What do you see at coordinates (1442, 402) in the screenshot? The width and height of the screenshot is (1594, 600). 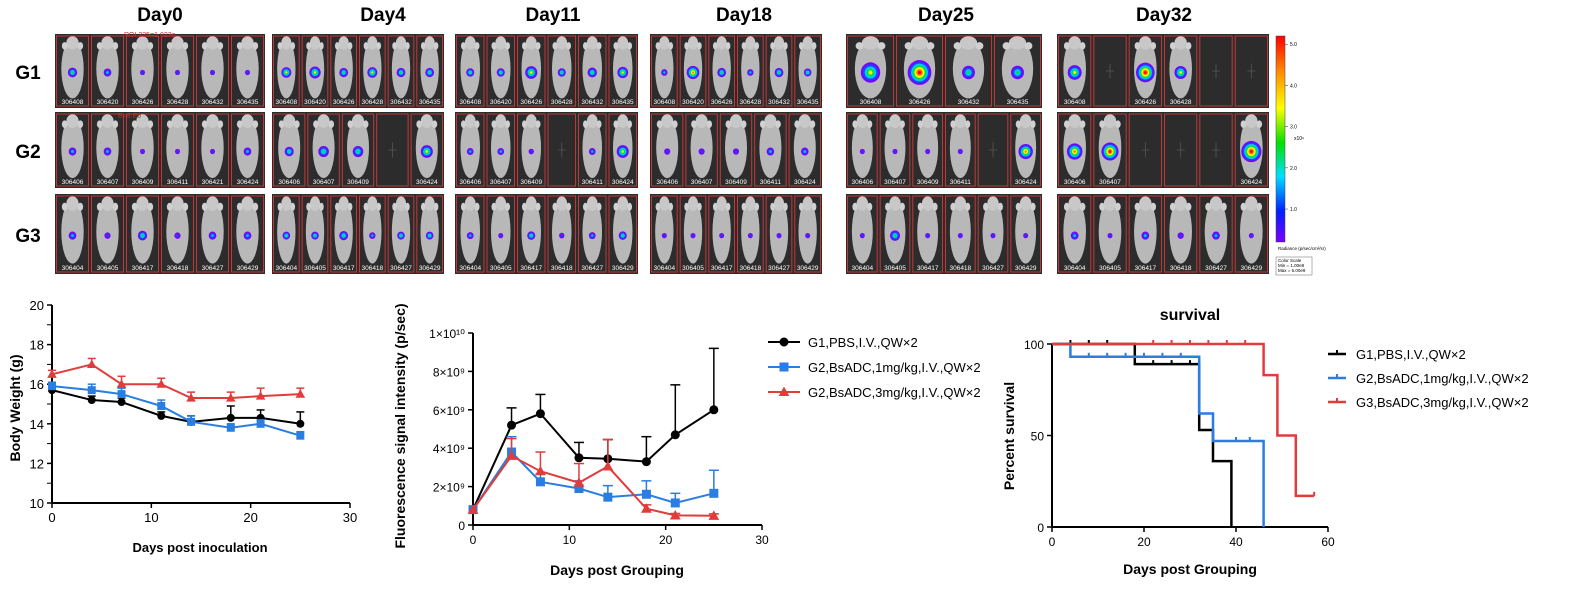 I see `legend-label-2: G3,BsADC,3mg/kg,I.V.,QW×2` at bounding box center [1442, 402].